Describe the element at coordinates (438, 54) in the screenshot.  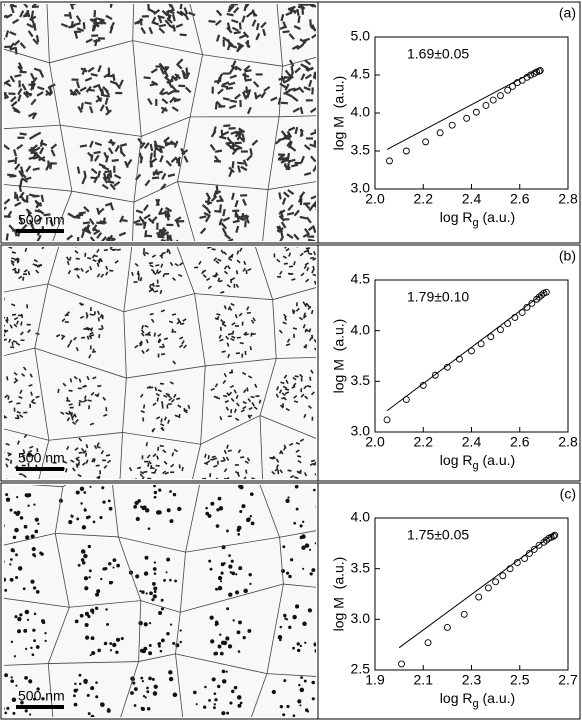
I see `annotation: 1.69±0.05` at that location.